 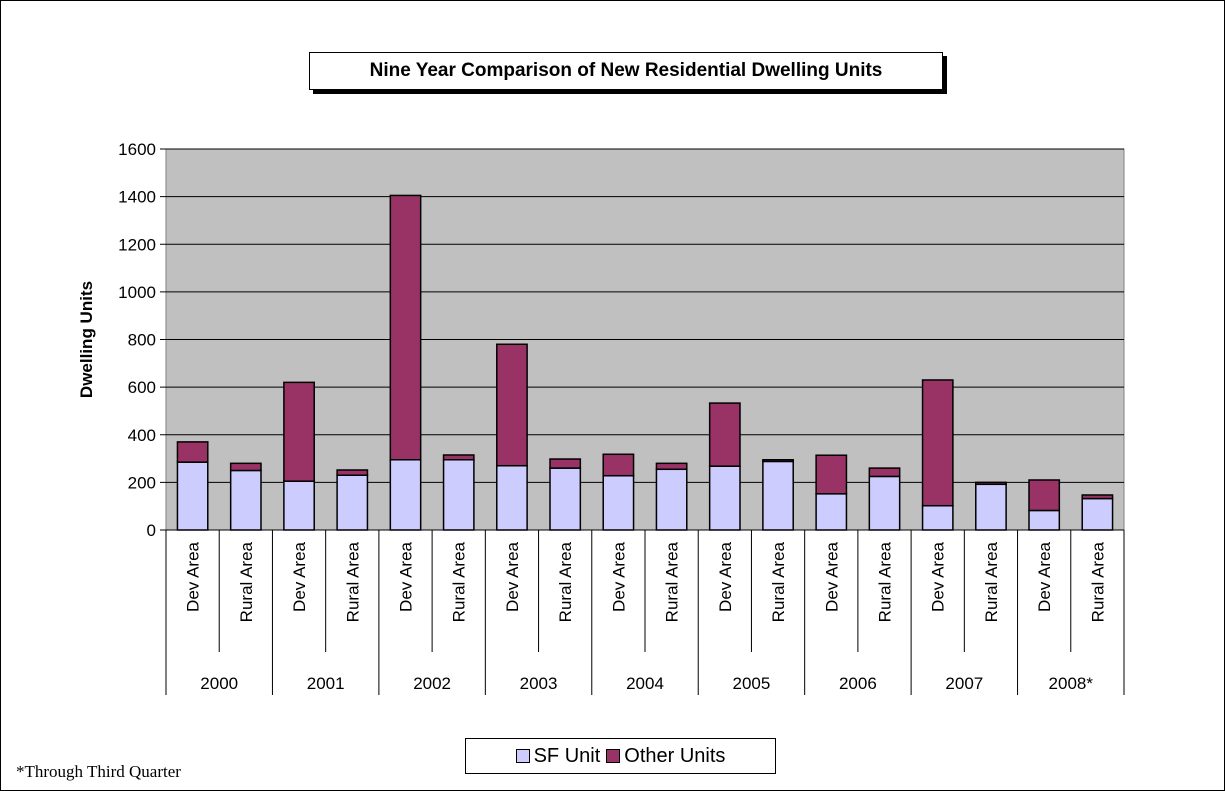 What do you see at coordinates (1071, 683) in the screenshot?
I see `group-label: 2008*` at bounding box center [1071, 683].